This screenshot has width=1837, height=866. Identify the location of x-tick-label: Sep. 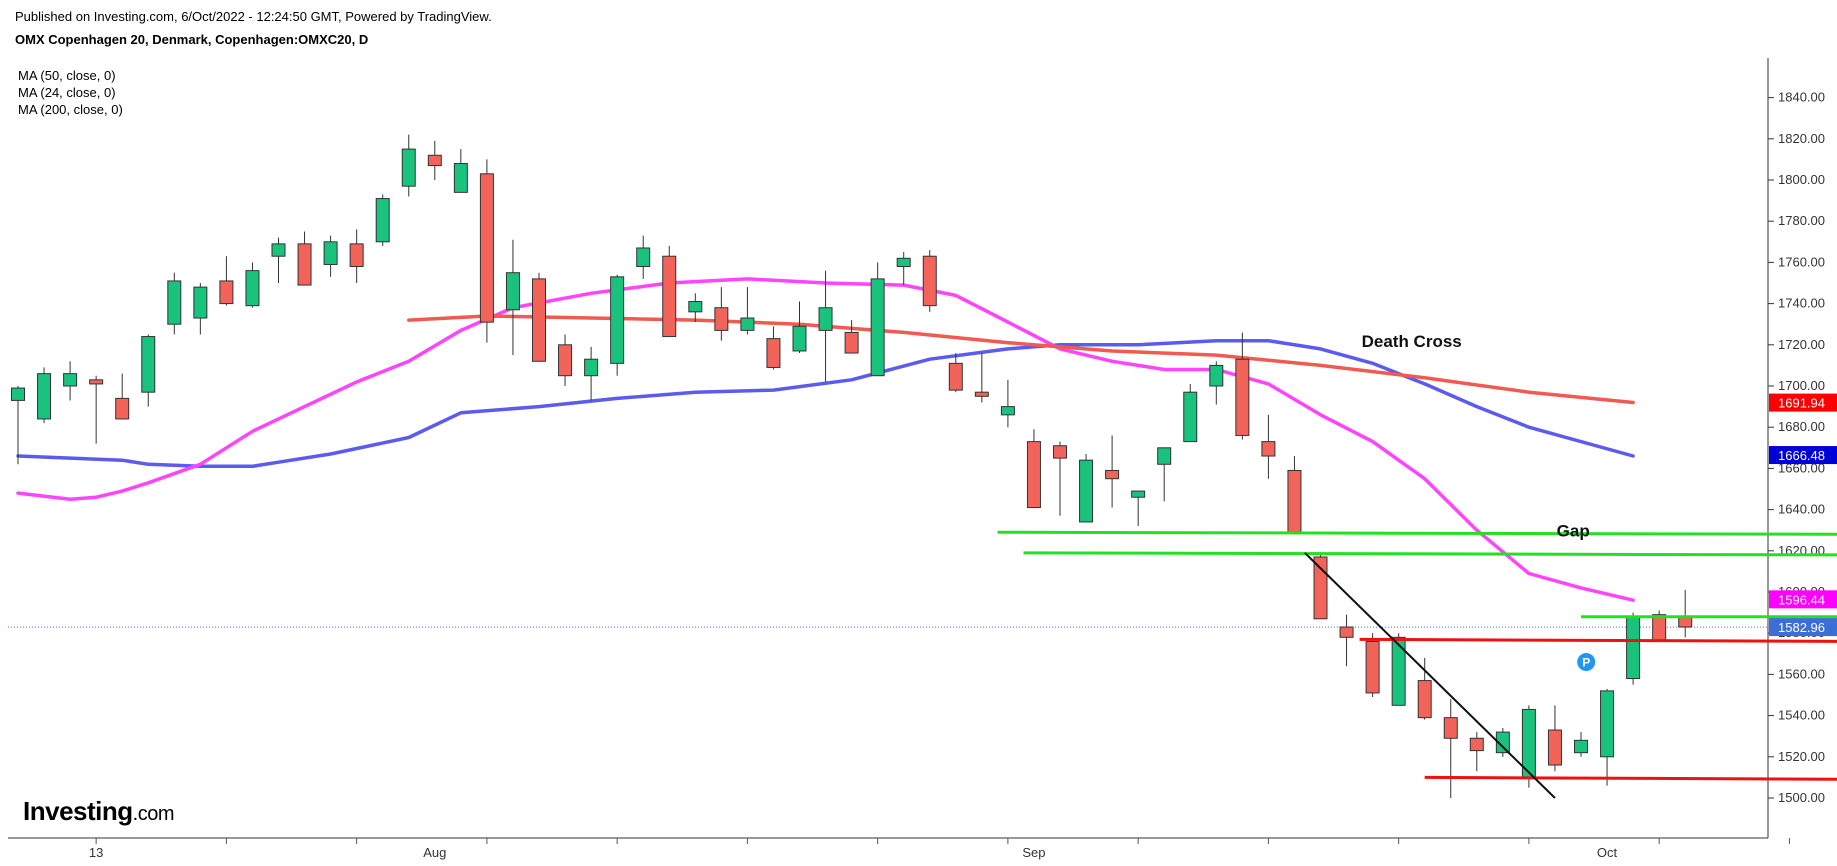
(1033, 852).